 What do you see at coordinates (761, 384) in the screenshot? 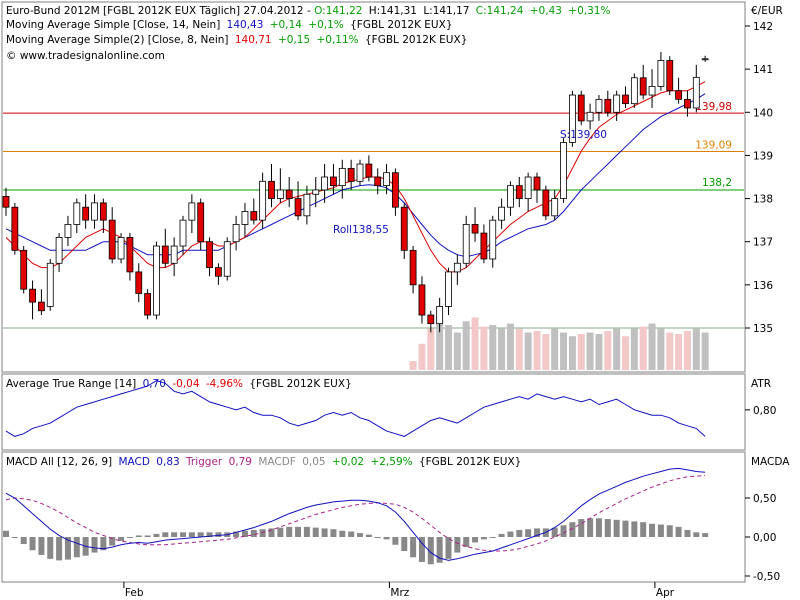
I see `atr-axis-title: ATR` at bounding box center [761, 384].